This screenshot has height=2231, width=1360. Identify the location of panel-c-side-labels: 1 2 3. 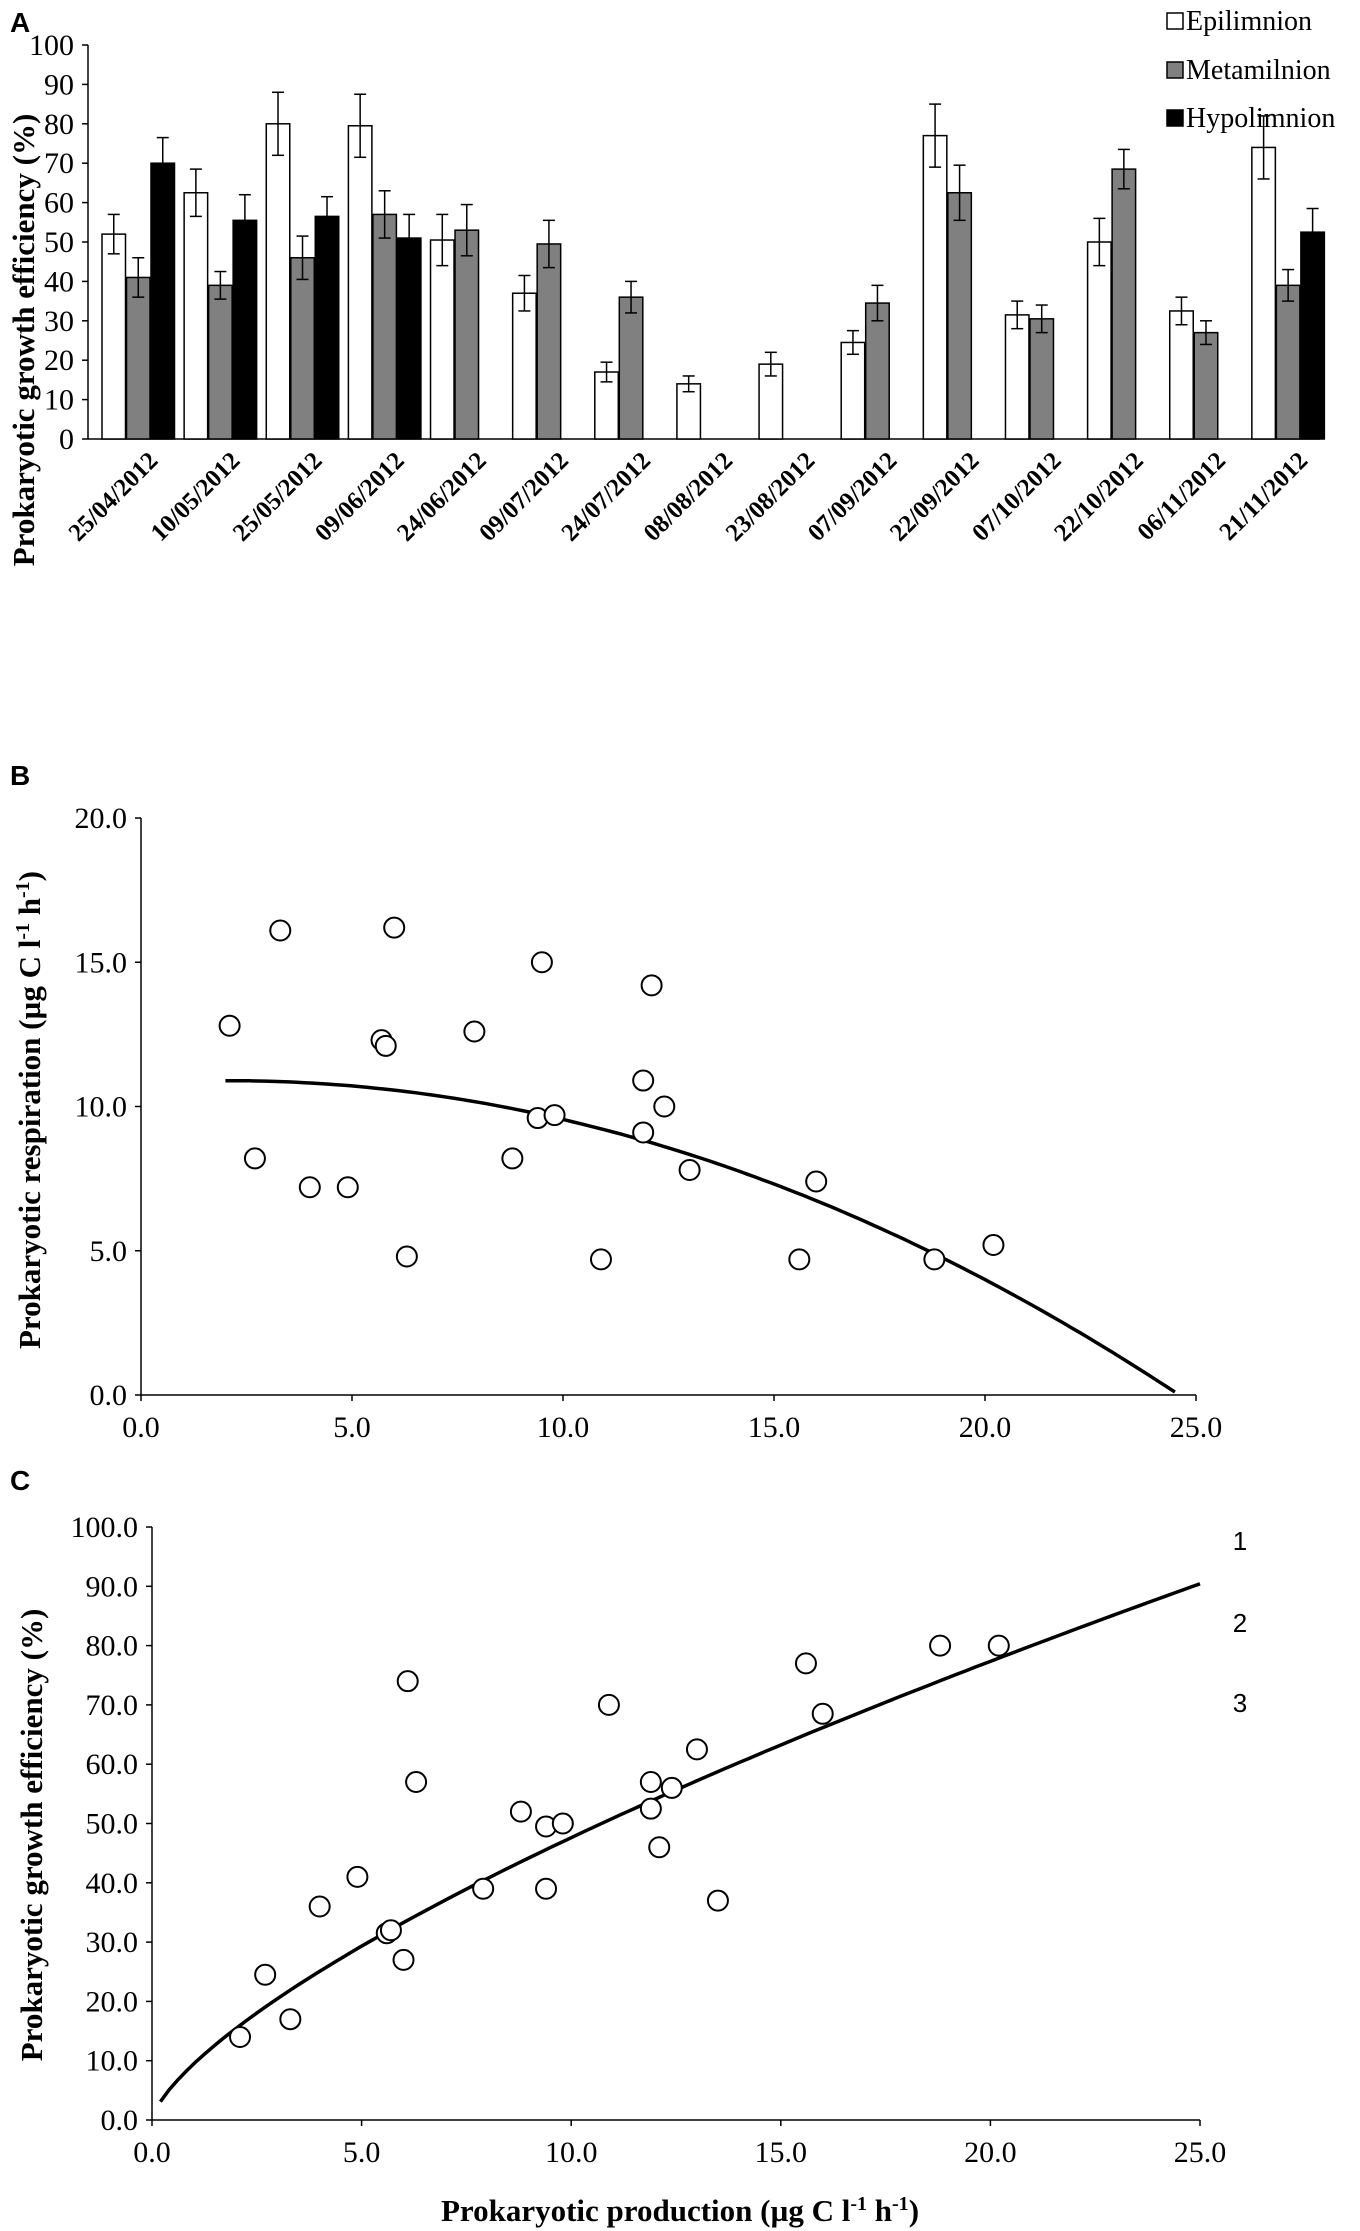
(1240, 1622).